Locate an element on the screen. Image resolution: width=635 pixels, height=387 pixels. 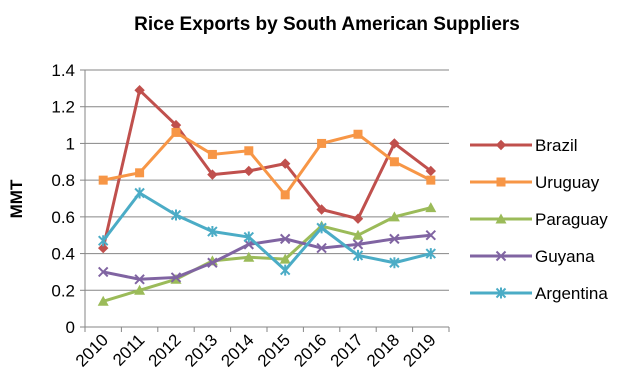
x-tick-label: 2018 is located at coordinates (383, 350).